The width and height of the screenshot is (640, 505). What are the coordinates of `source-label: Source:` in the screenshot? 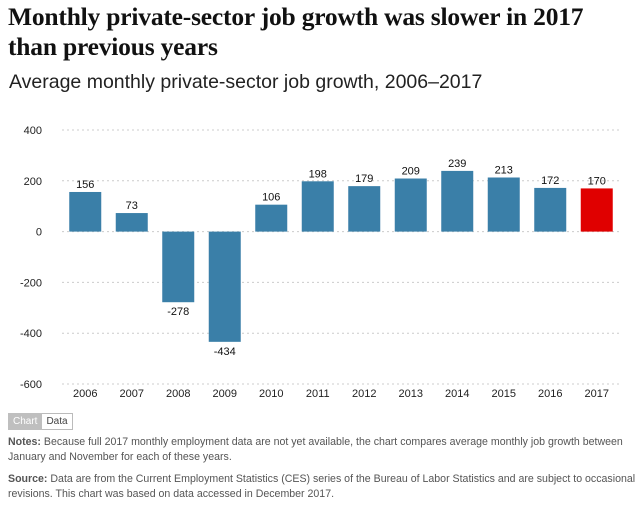 It's located at (28, 479).